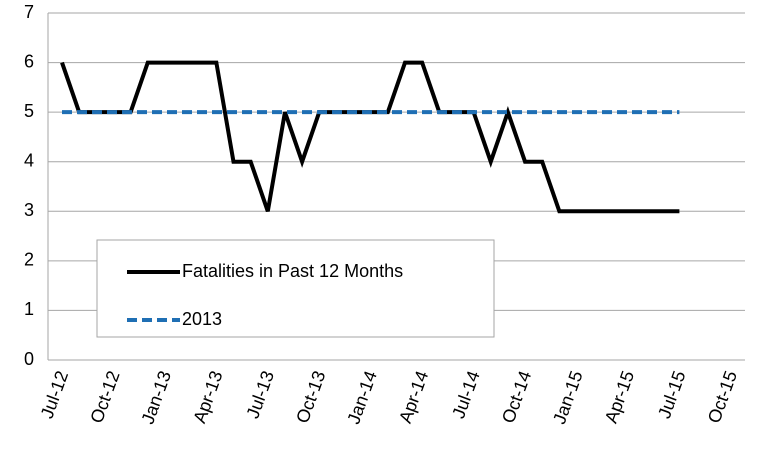 The image size is (765, 456). What do you see at coordinates (29, 260) in the screenshot?
I see `y-tick-label: 2` at bounding box center [29, 260].